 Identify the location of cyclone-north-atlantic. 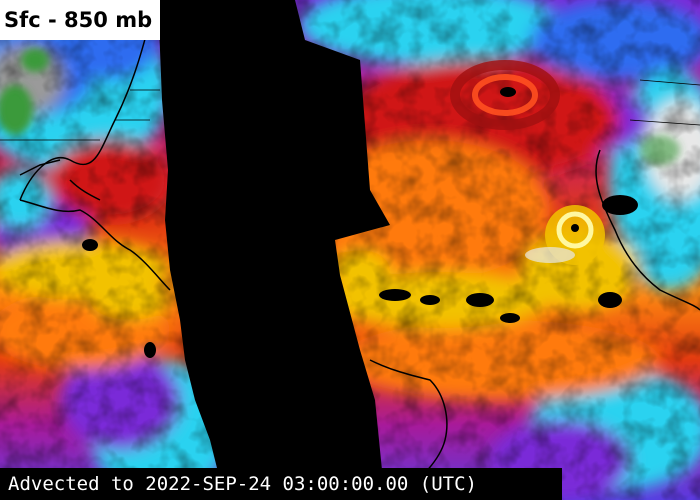
(505, 95).